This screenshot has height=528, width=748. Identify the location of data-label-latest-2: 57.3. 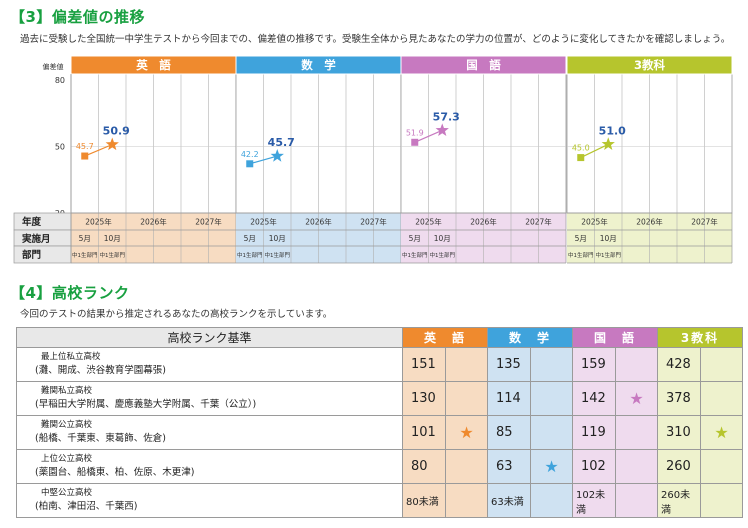
(446, 116).